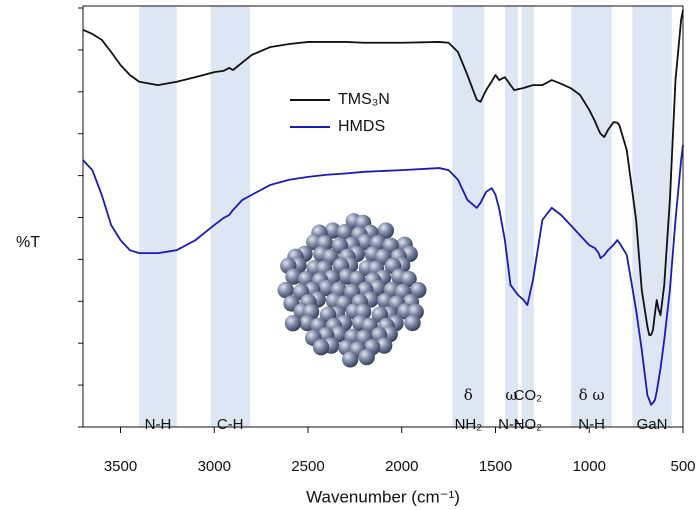  Describe the element at coordinates (468, 395) in the screenshot. I see `band-label: δ` at that location.